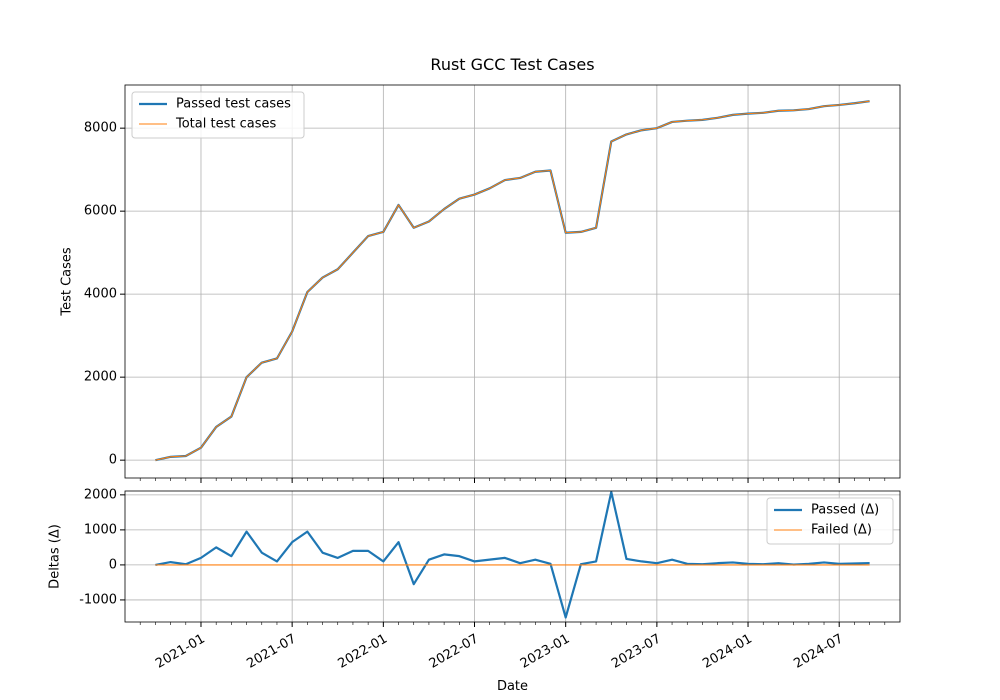 The image size is (1000, 700). I want to click on y-tick-label: -1000, so click(98, 599).